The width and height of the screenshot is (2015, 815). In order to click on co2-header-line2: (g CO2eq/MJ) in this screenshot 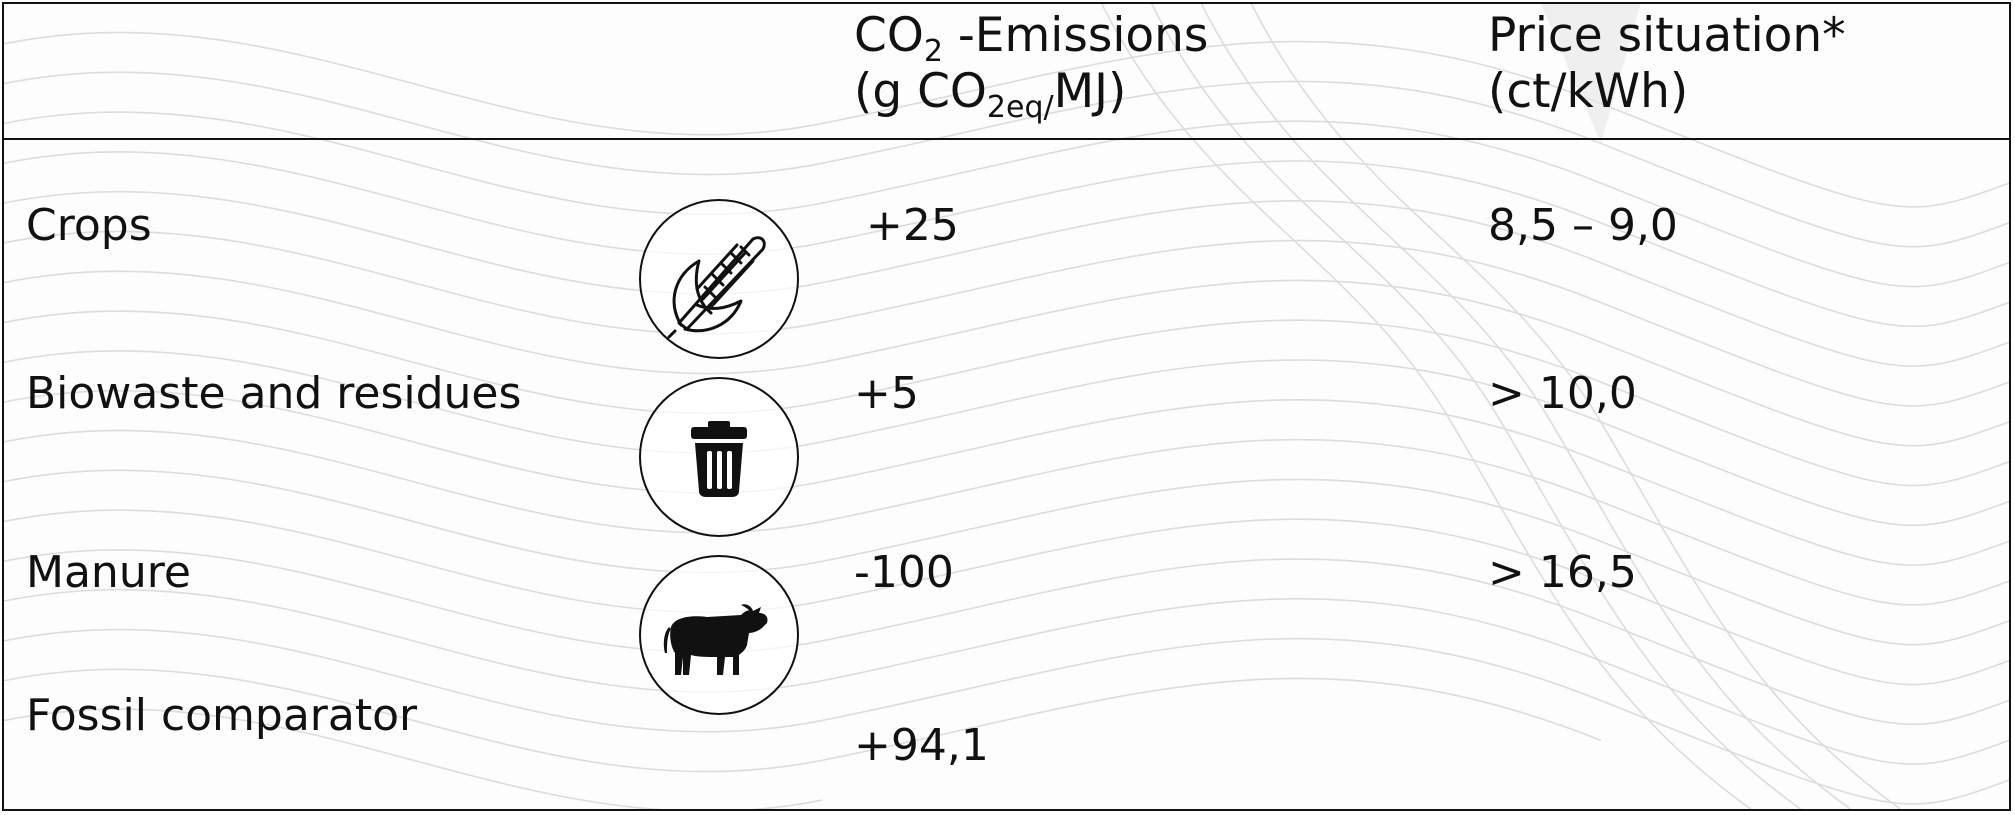, I will do `click(990, 94)`.